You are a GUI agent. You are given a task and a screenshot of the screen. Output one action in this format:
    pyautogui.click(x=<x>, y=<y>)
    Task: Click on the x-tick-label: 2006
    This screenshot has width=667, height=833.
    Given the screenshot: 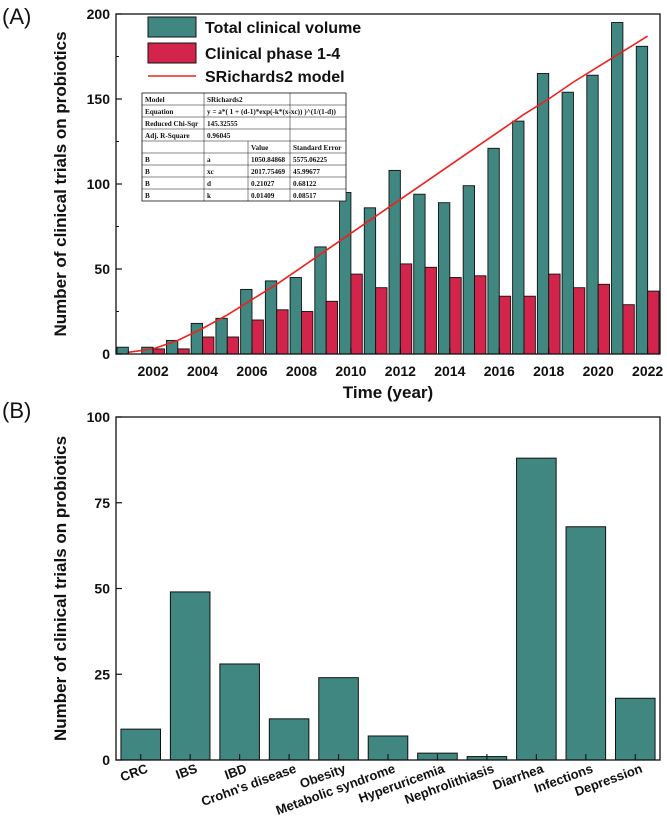 What is the action you would take?
    pyautogui.click(x=251, y=371)
    